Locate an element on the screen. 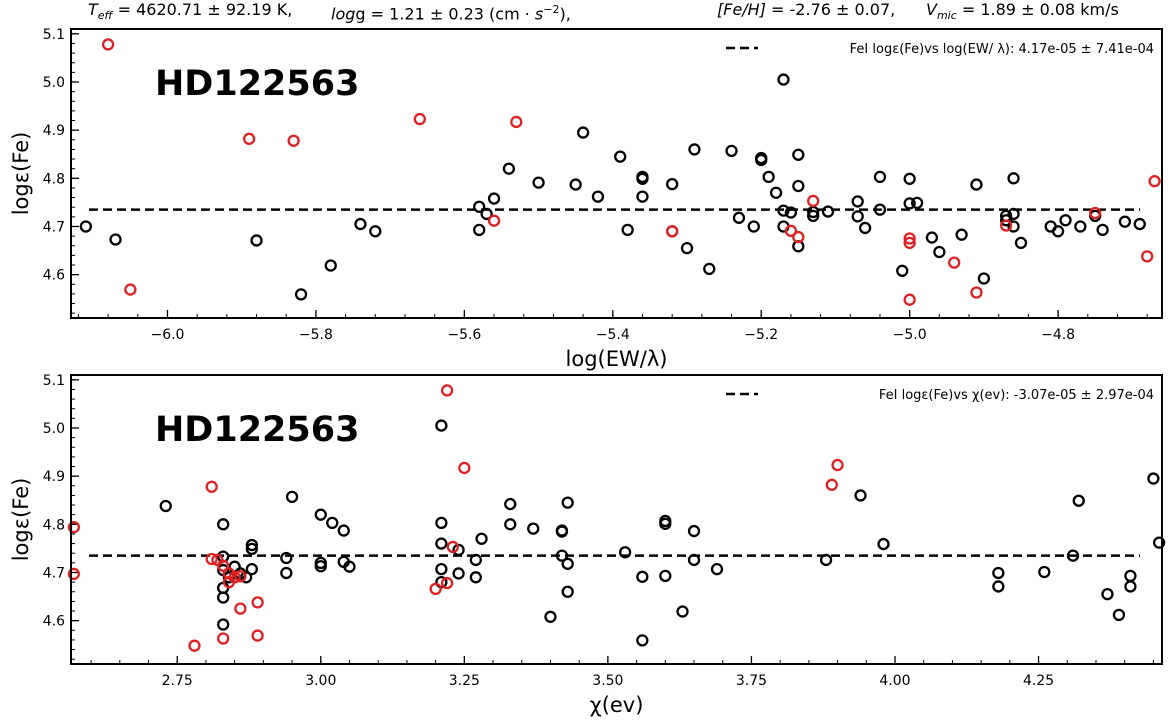  x-tick-label: 3.00 is located at coordinates (320, 681).